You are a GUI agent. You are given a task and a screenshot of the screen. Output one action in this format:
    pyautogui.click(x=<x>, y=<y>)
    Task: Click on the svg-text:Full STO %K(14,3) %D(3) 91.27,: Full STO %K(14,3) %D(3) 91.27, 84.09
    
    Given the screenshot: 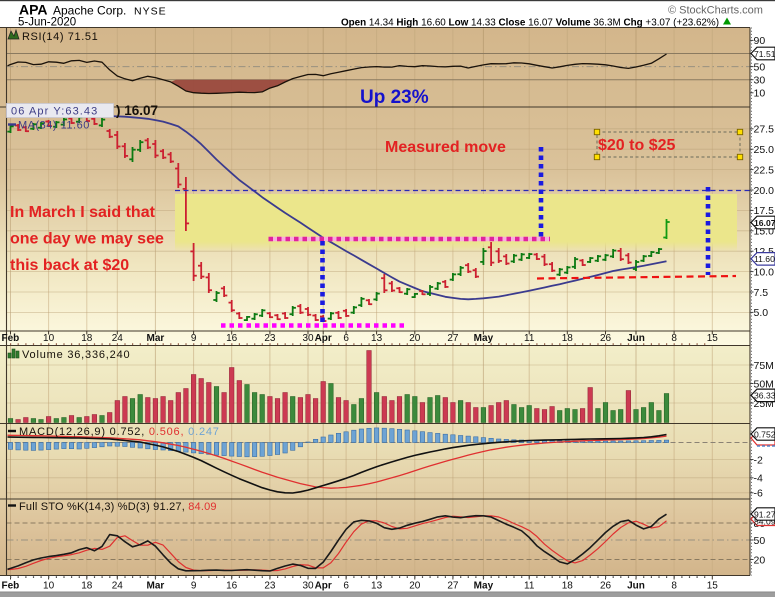 What is the action you would take?
    pyautogui.click(x=118, y=507)
    